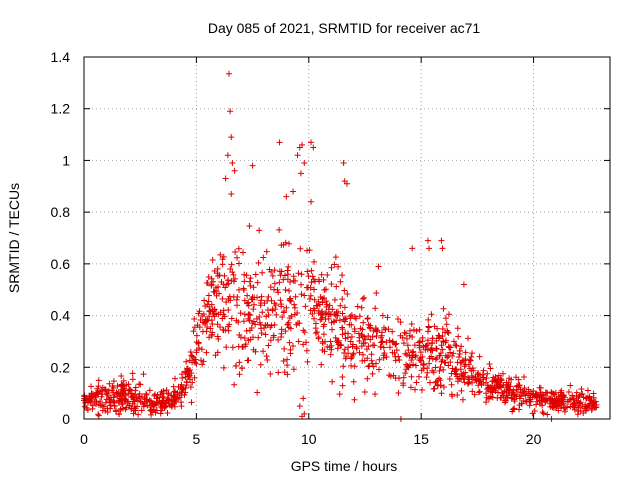  I want to click on y-tick-label: 1.2, so click(61, 109).